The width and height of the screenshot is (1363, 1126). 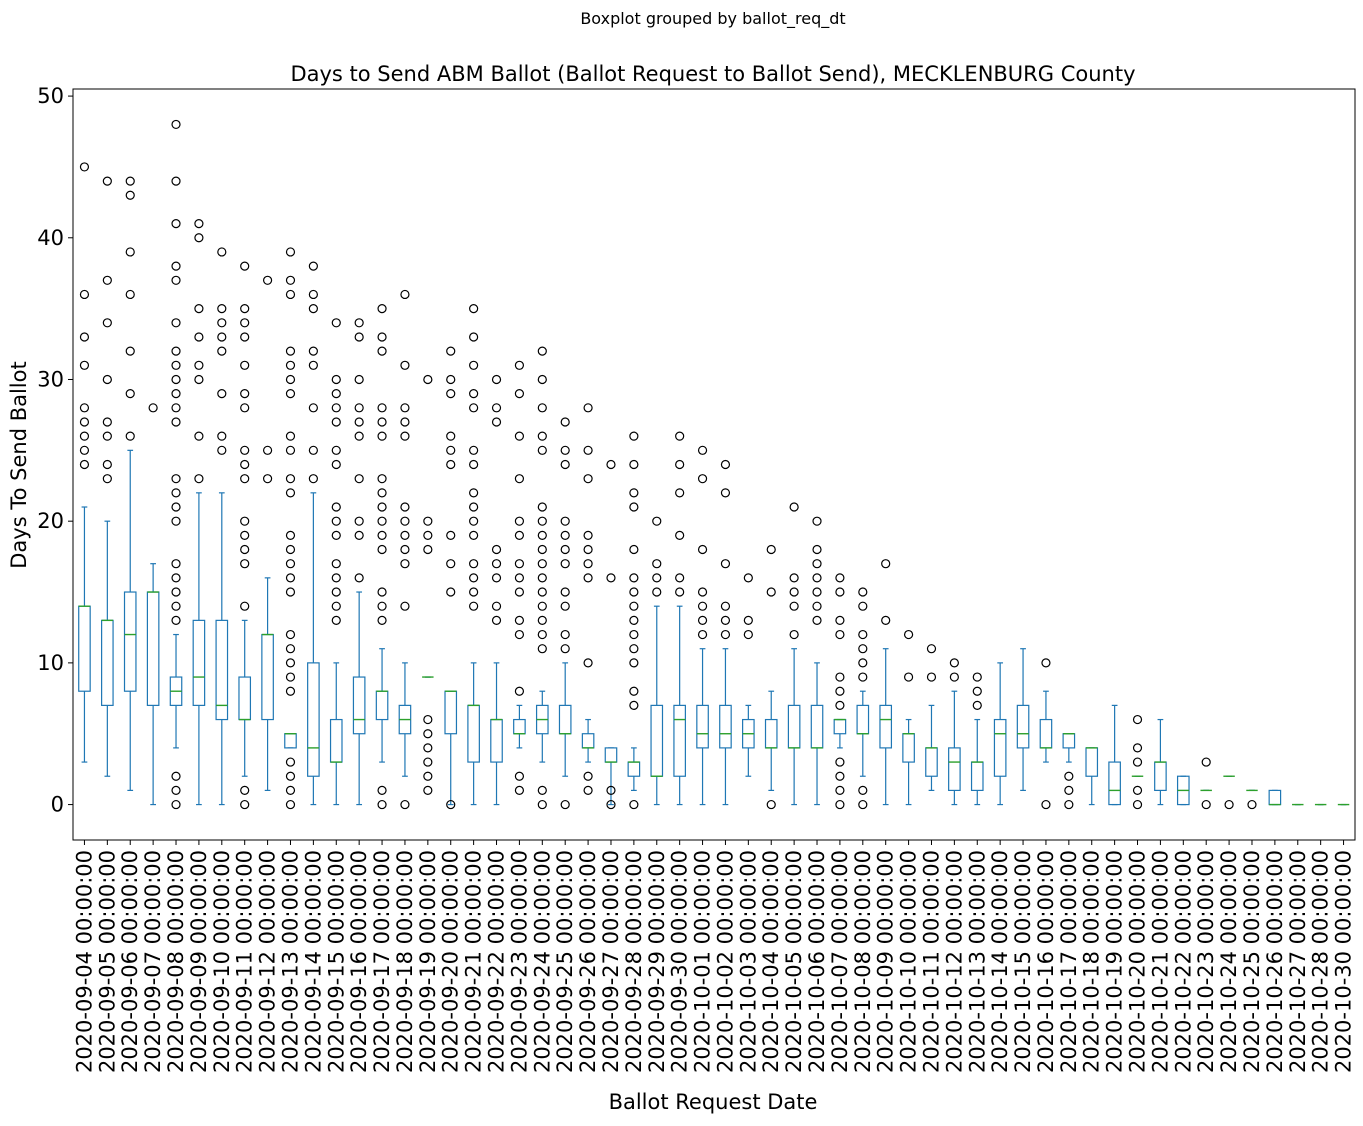 What do you see at coordinates (107, 961) in the screenshot?
I see `x-tick-label: 2020-09-05 00:00:00` at bounding box center [107, 961].